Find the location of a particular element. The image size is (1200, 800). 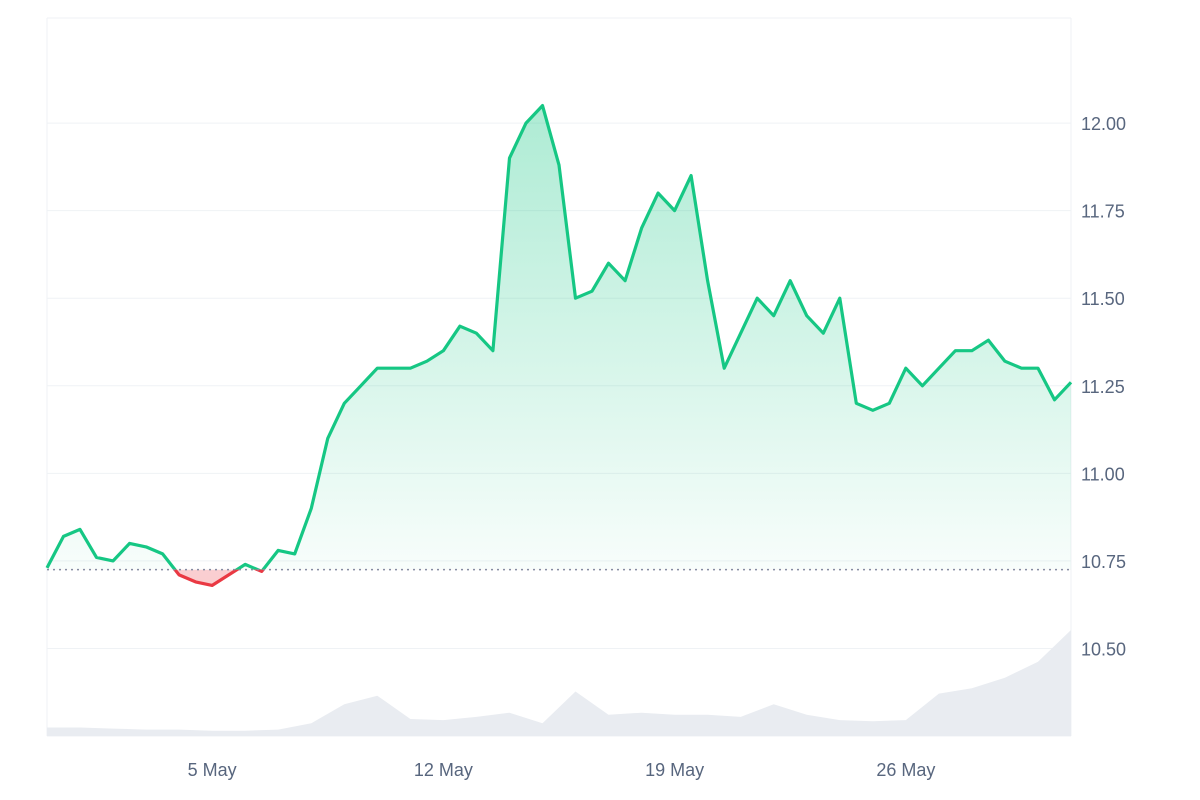

volume-area is located at coordinates (559, 683).